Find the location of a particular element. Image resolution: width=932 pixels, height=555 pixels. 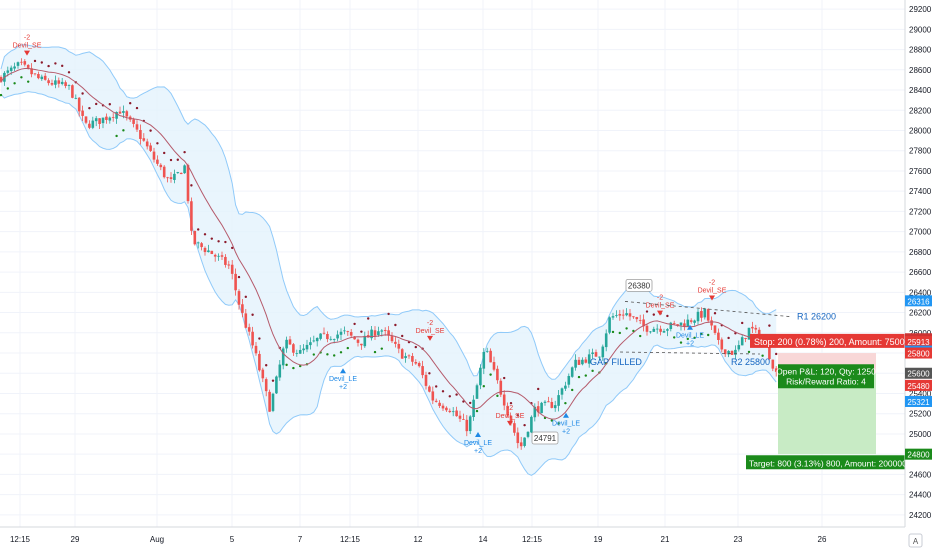

time-tick-label: 14 is located at coordinates (483, 539).